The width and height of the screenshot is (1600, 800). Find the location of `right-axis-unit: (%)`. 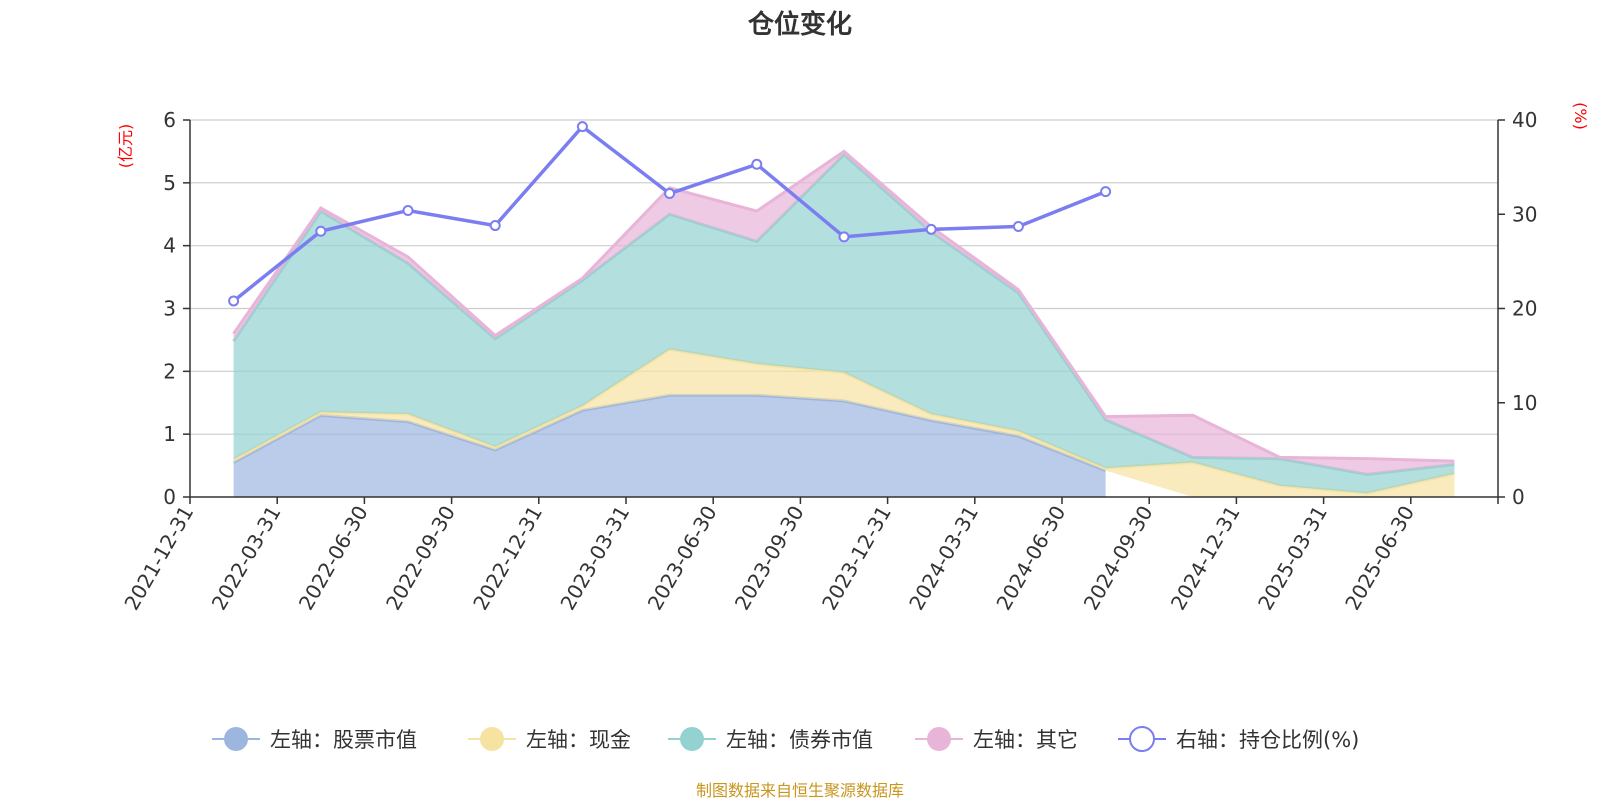

right-axis-unit: (%) is located at coordinates (1580, 116).